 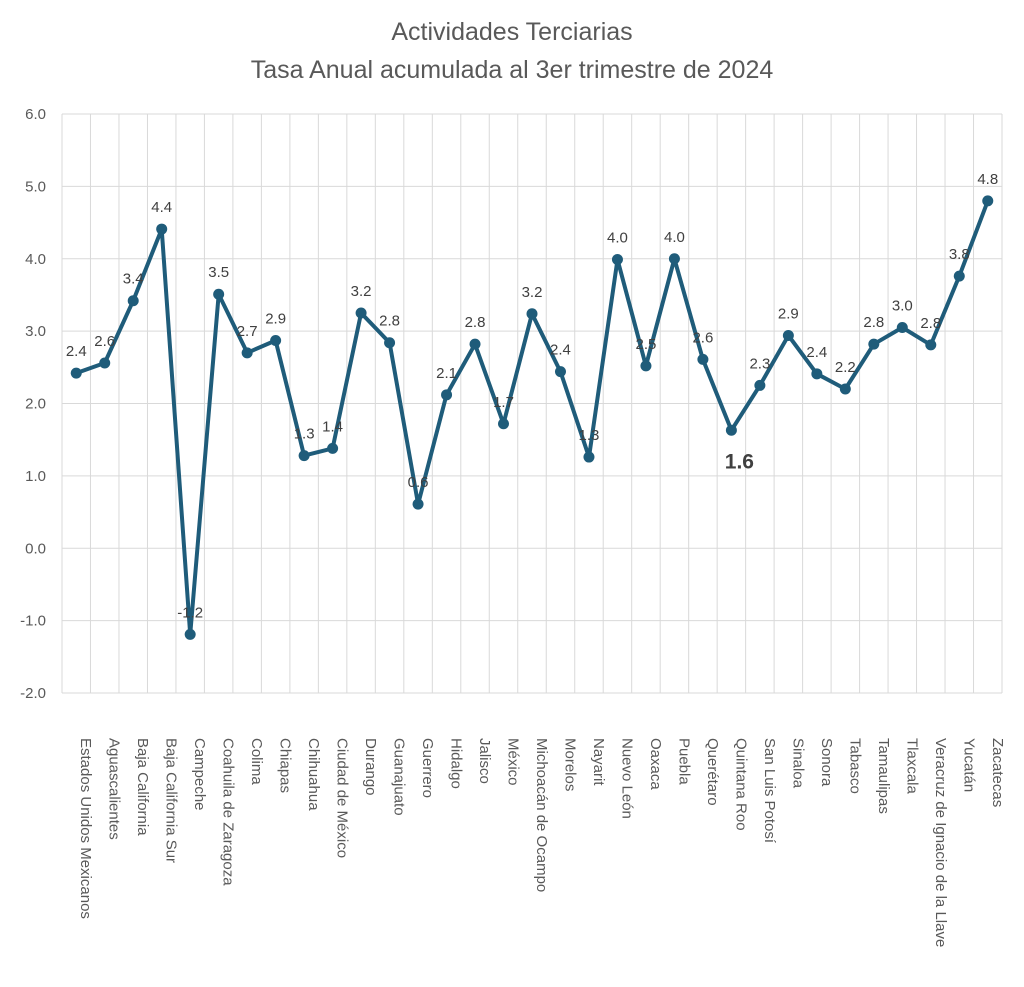 I want to click on data-label: 2.7, so click(x=247, y=331).